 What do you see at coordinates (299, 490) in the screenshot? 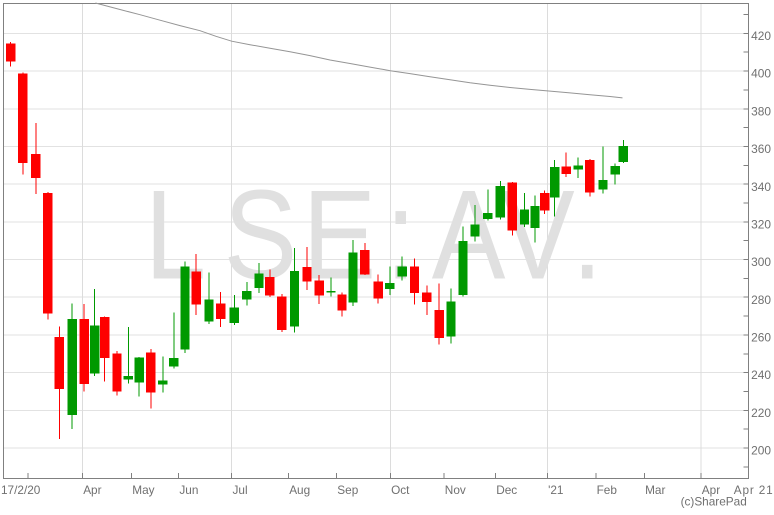
I see `svg-text: Aug` at bounding box center [299, 490].